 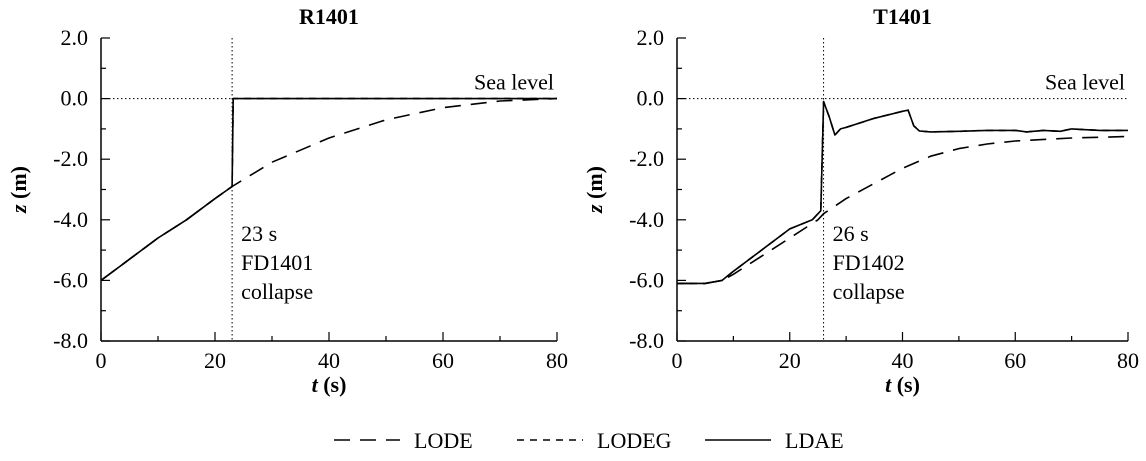 What do you see at coordinates (634, 440) in the screenshot?
I see `legend-label: LODEG` at bounding box center [634, 440].